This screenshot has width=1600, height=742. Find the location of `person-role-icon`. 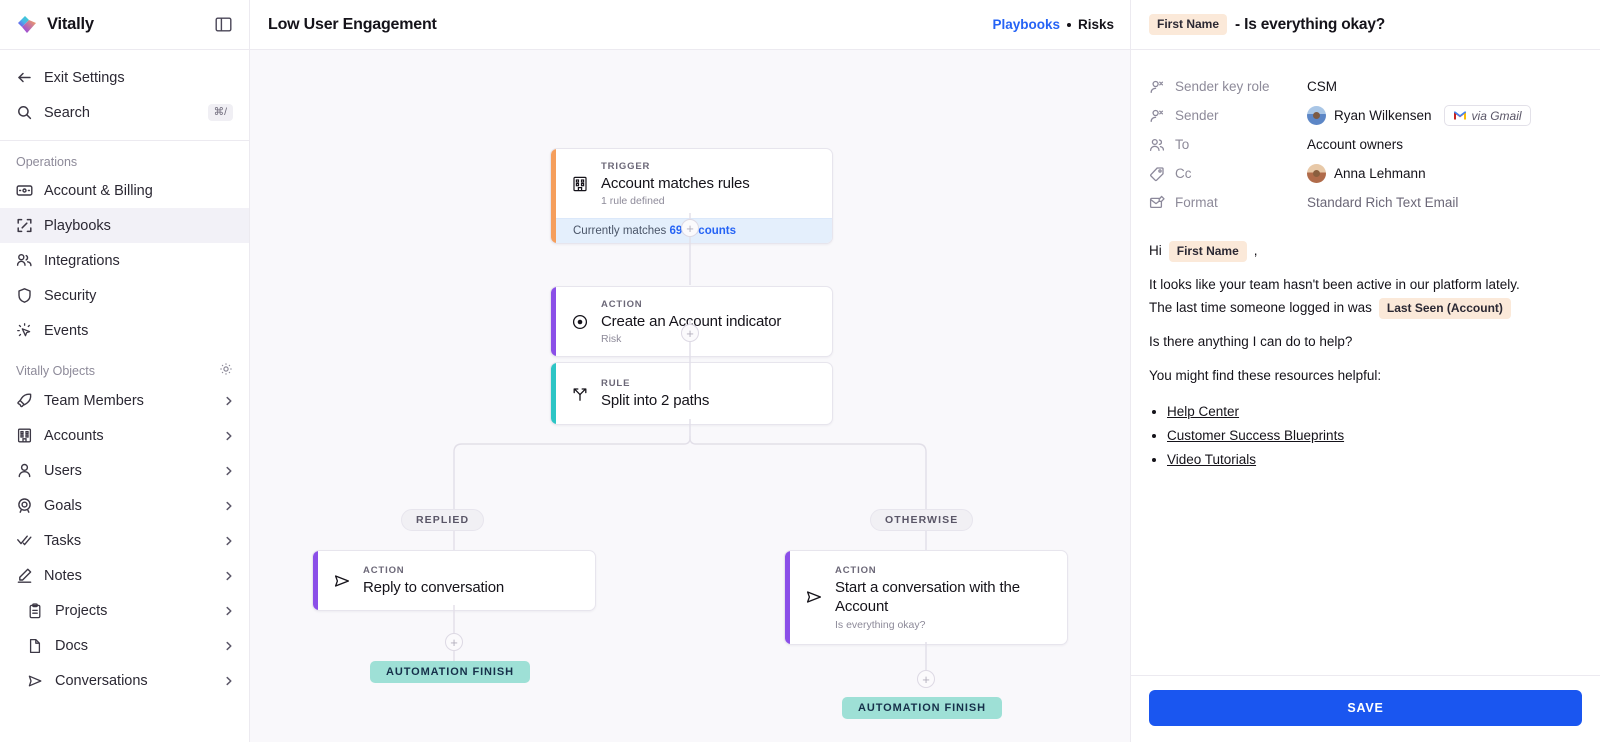

person-role-icon is located at coordinates (1162, 87).